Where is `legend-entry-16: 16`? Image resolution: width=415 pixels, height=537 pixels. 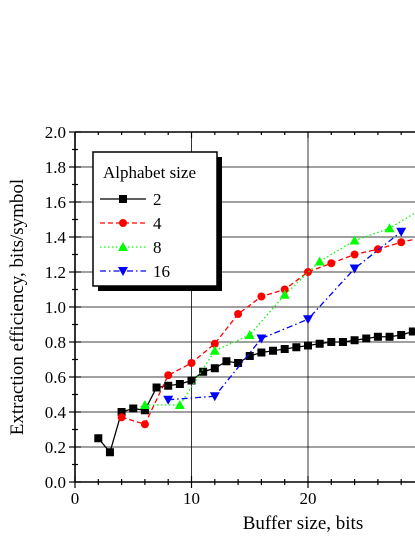 legend-entry-16: 16 is located at coordinates (135, 271).